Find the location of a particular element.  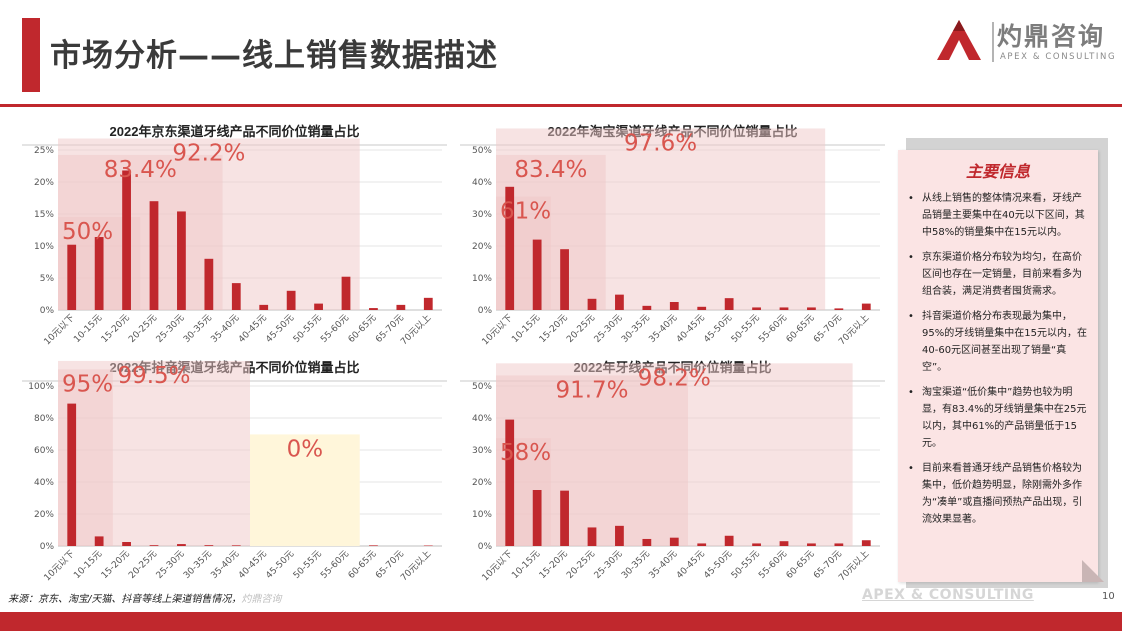

annotation-label: 98.2% is located at coordinates (674, 378).